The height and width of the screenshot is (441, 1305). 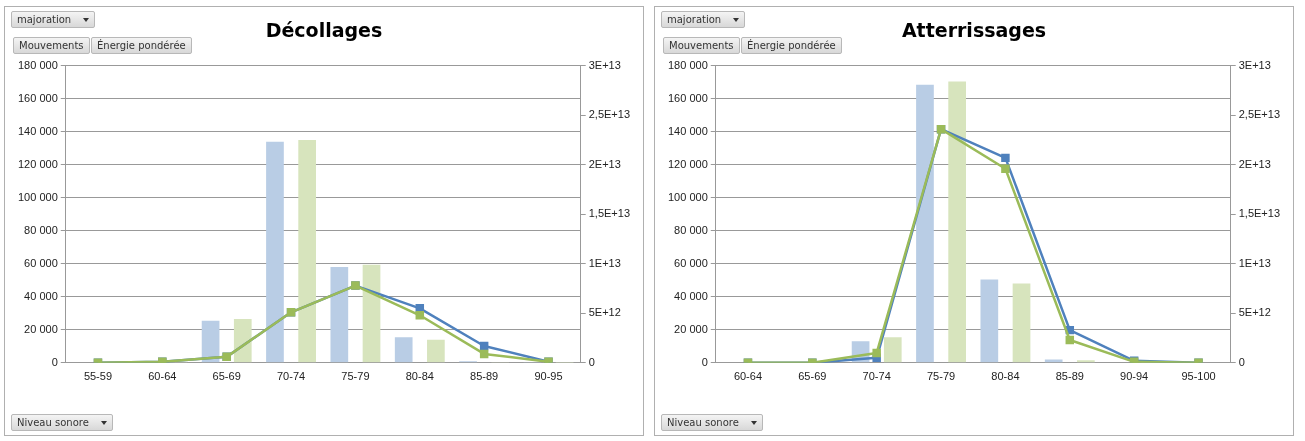 I want to click on x-tick-label: 90-94, so click(x=1134, y=376).